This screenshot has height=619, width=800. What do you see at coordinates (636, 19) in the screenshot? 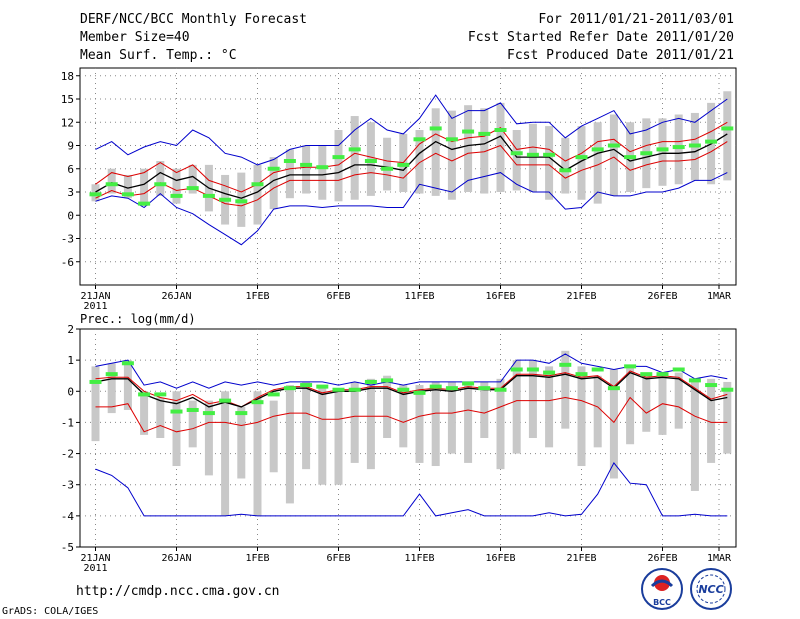
I see `forecast-period-label: For 2011/01/21-2011/03/01` at bounding box center [636, 19].